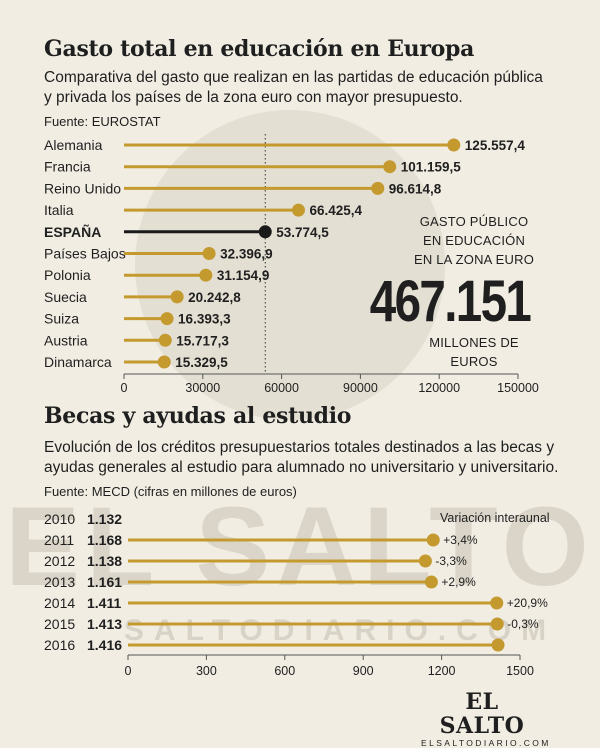 This screenshot has width=600, height=748. I want to click on country-label: Suiza, so click(61, 319).